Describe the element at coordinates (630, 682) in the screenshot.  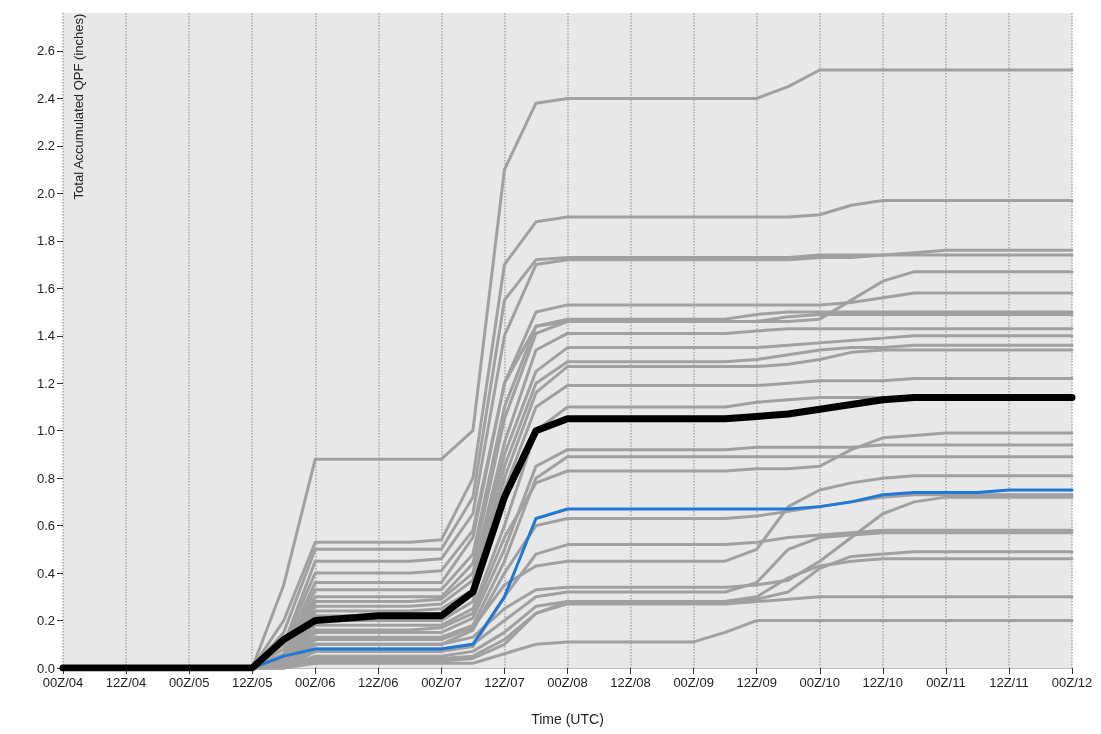
I see `x-tick-label: 12Z/08` at that location.